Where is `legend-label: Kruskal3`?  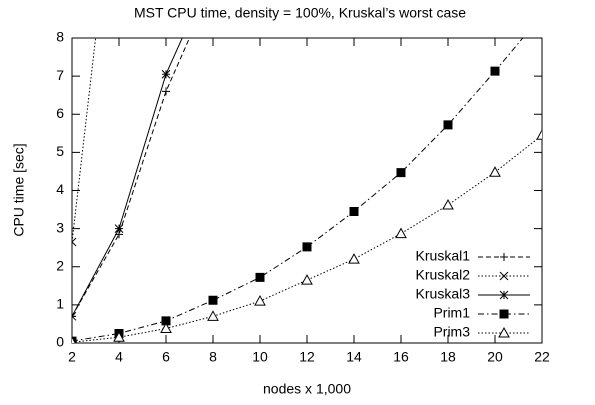
legend-label: Kruskal3 is located at coordinates (443, 294).